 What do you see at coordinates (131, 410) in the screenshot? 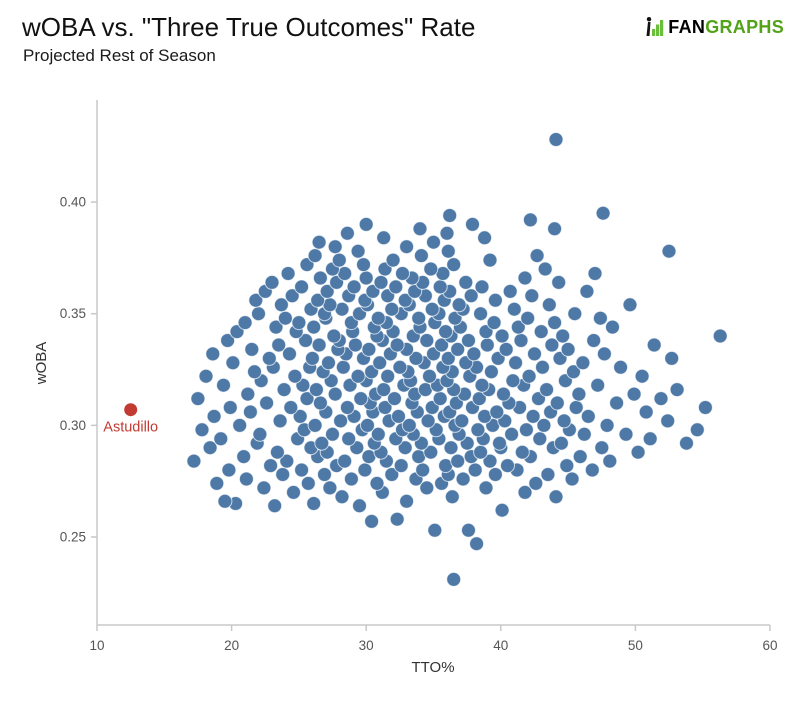
I see `highlight-point` at bounding box center [131, 410].